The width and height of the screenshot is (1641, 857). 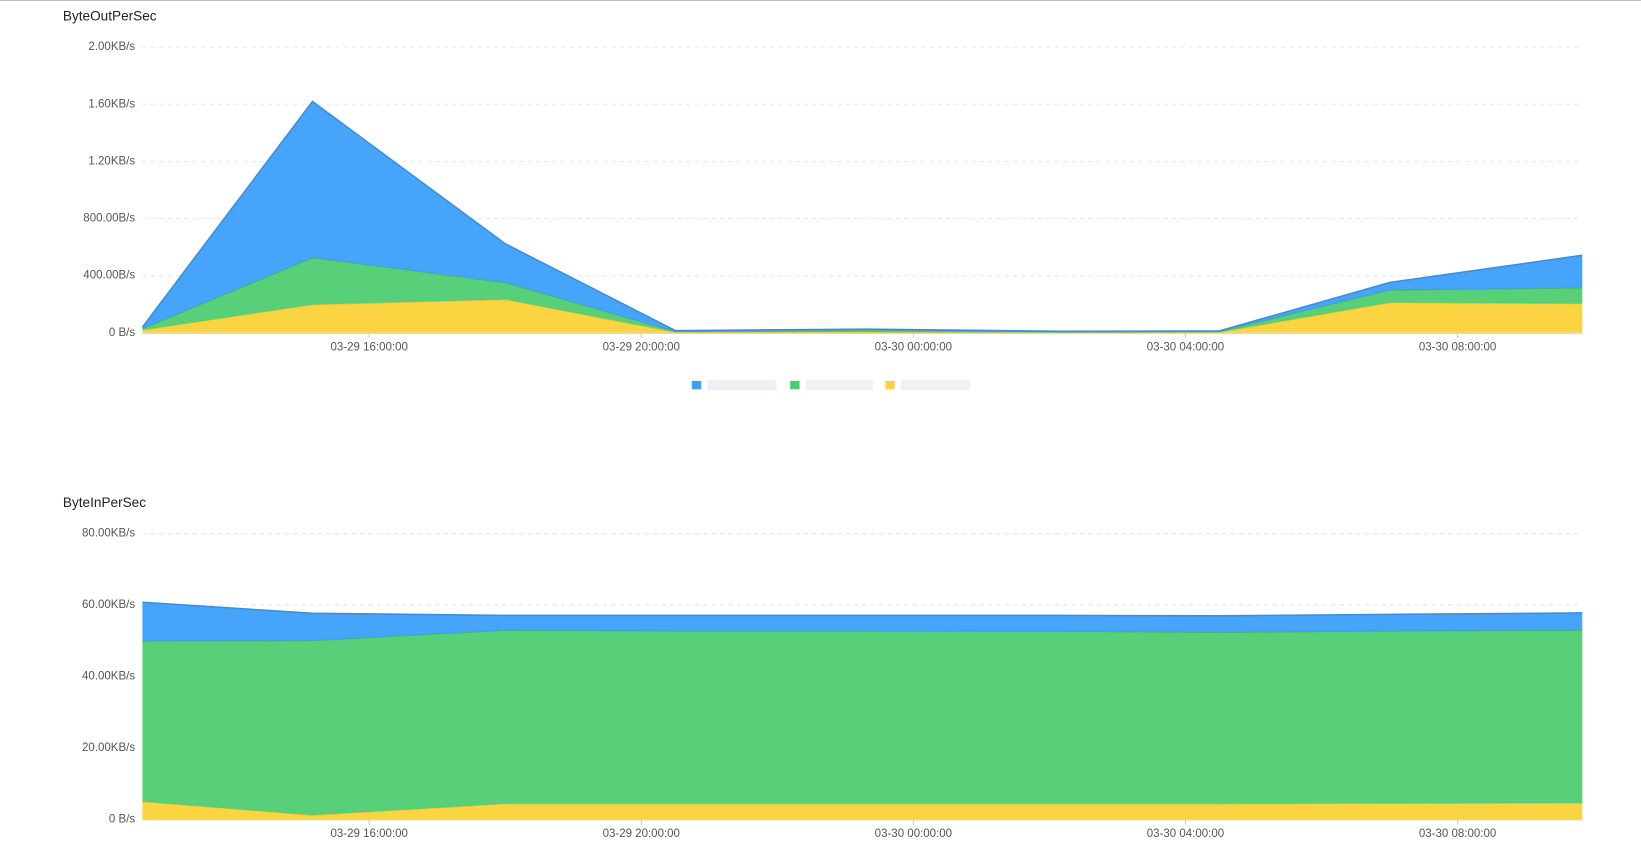 What do you see at coordinates (110, 15) in the screenshot?
I see `chart-title: ByteOutPerSec` at bounding box center [110, 15].